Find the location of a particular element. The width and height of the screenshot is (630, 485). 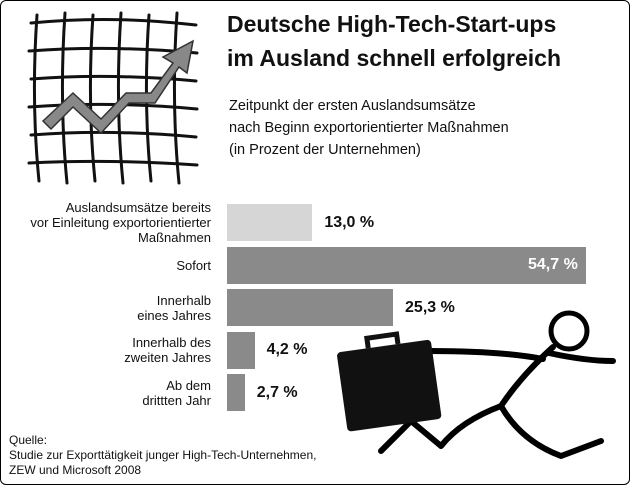

value-label: 2,7 % is located at coordinates (277, 392).